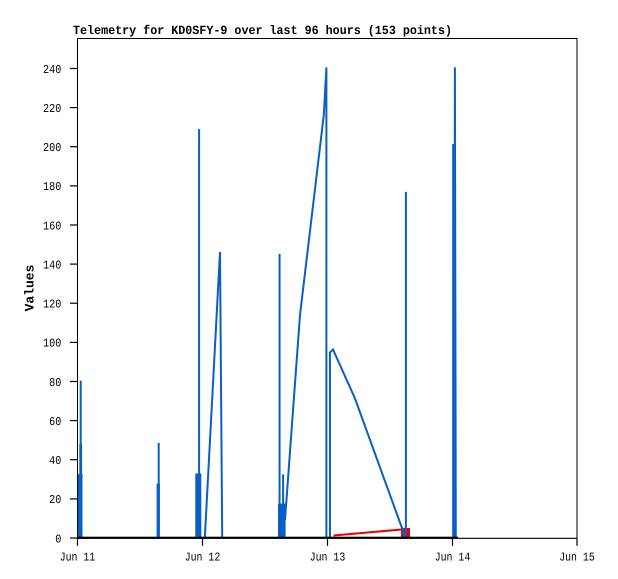 The width and height of the screenshot is (618, 579). I want to click on svg-text: Values, so click(30, 287).